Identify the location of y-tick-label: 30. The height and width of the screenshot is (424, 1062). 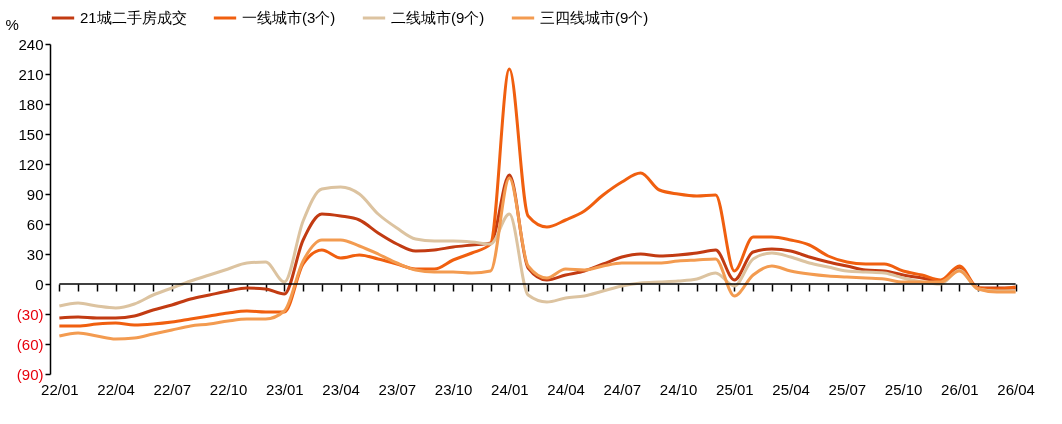
(35, 254).